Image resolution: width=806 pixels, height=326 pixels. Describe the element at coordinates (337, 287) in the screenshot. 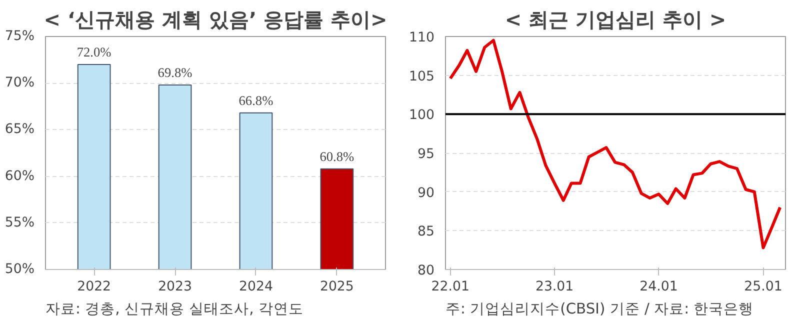

I see `x-tick-label: 2025` at that location.